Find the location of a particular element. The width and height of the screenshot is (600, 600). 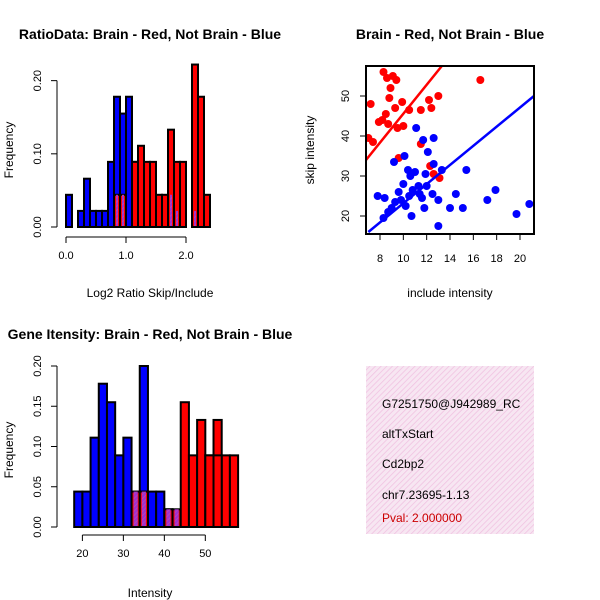

ratio-xlabel: Log2 Ratio Skip/Include is located at coordinates (150, 293).